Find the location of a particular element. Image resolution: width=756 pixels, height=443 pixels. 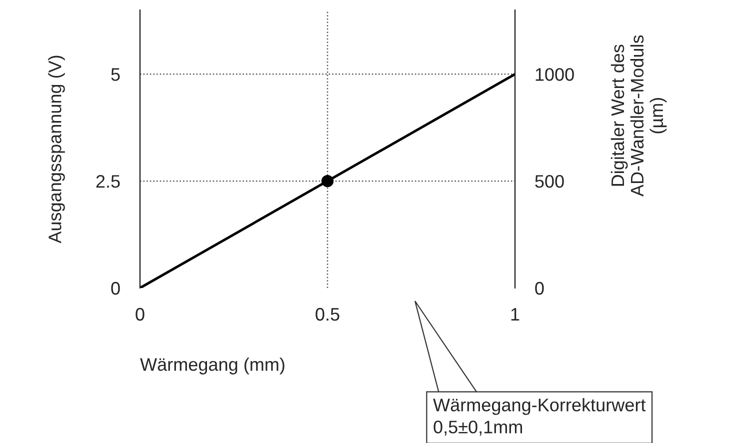

x-tick-label: 1 is located at coordinates (515, 314).